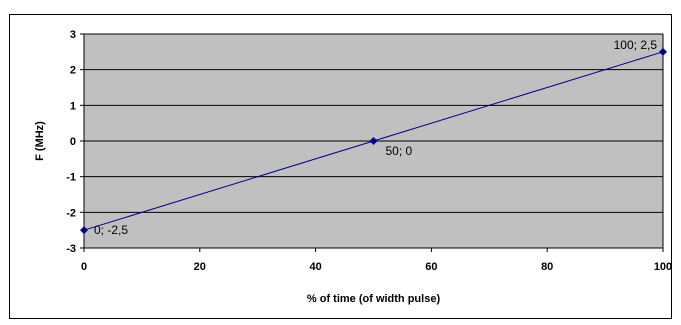  I want to click on x-tick-label: 0, so click(84, 267).